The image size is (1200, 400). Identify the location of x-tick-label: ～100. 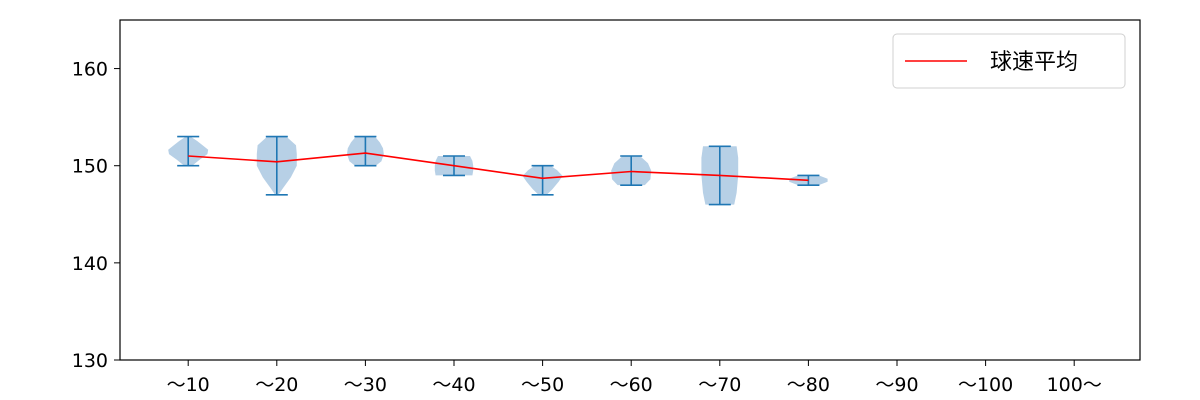
(985, 385).